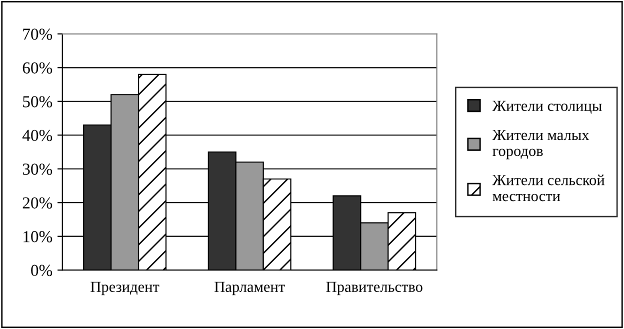 This screenshot has height=329, width=624. I want to click on legend-label: Жители сельской местности, so click(548, 188).